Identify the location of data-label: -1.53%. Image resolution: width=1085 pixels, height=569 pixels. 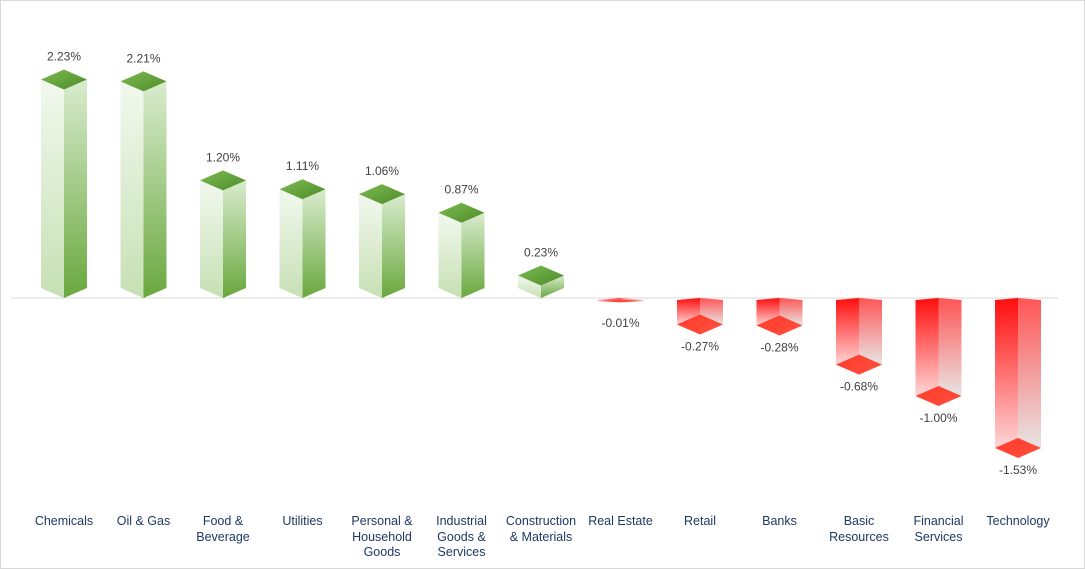
(1018, 470).